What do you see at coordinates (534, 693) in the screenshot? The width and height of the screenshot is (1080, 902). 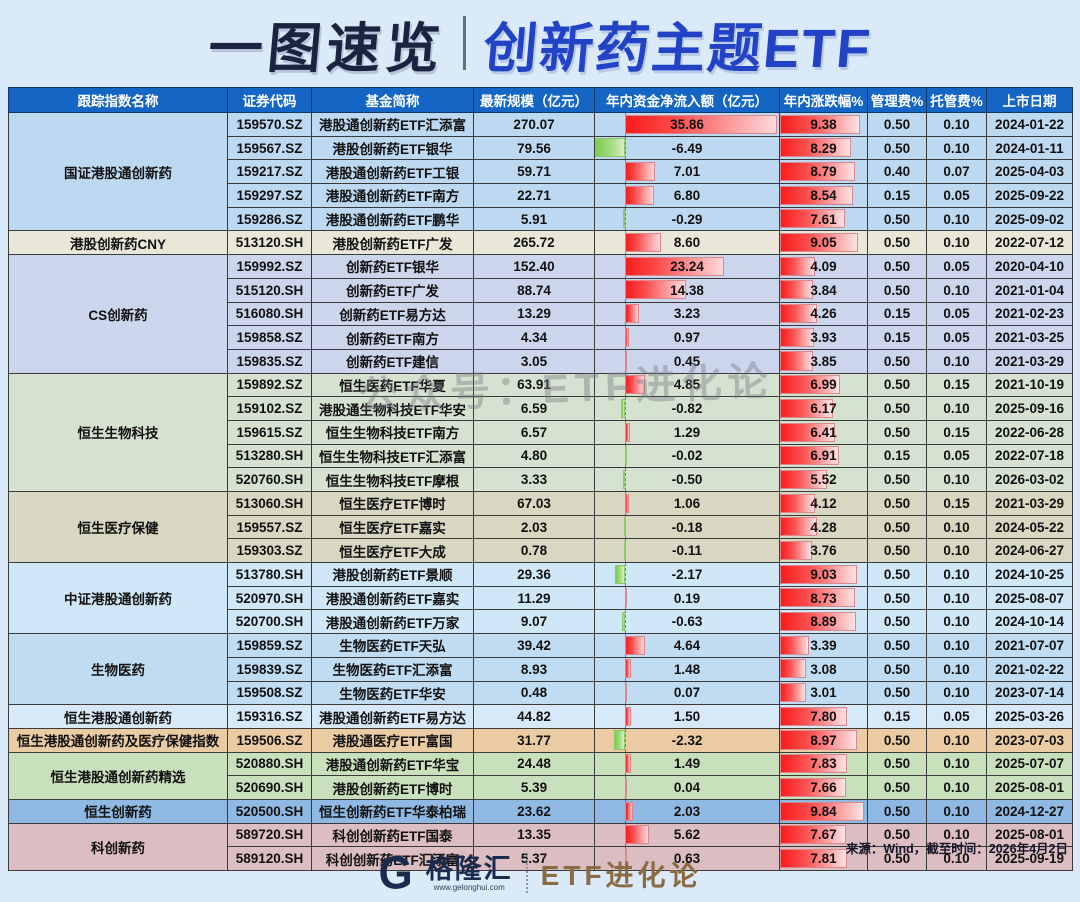 I see `scale-cell: 0.48` at bounding box center [534, 693].